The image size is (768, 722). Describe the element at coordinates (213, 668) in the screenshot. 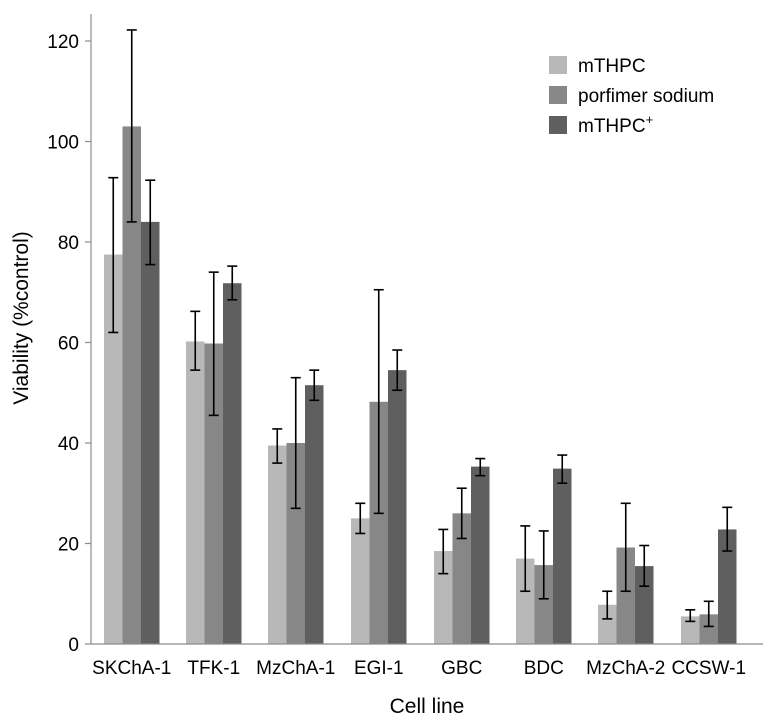

I see `x-tick-label: TFK-1` at that location.